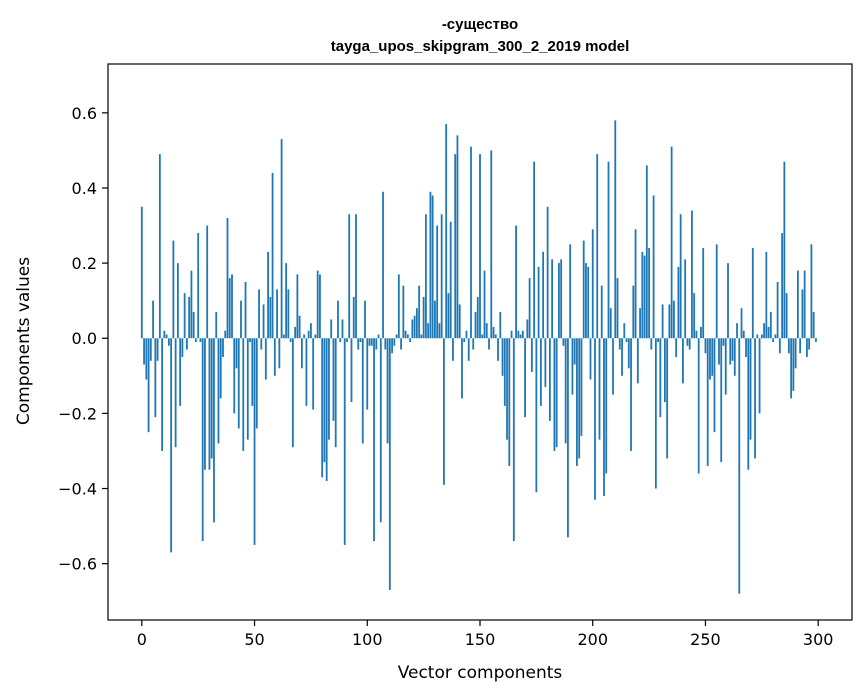 The image size is (867, 696). I want to click on y-tick-label: 0.2, so click(84, 263).